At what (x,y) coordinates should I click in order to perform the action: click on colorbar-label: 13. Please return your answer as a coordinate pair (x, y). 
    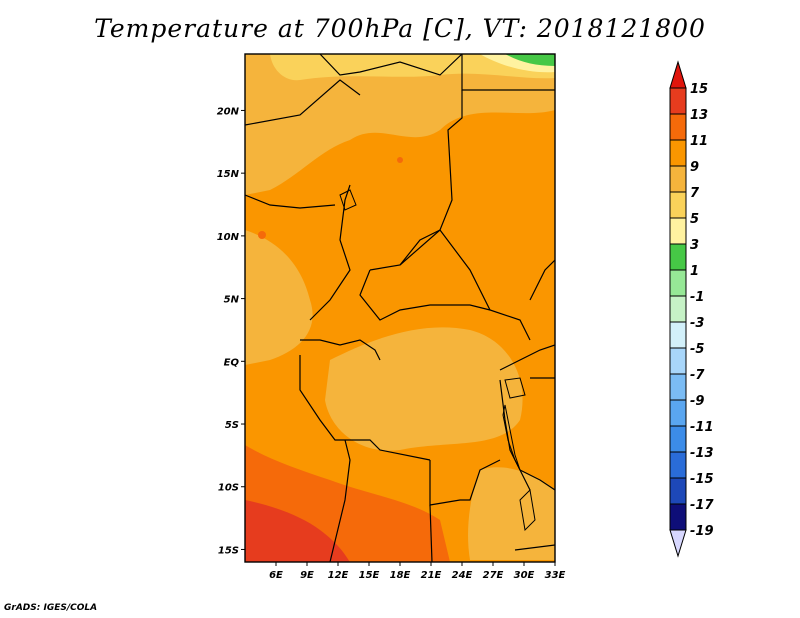
    Looking at the image, I should click on (699, 115).